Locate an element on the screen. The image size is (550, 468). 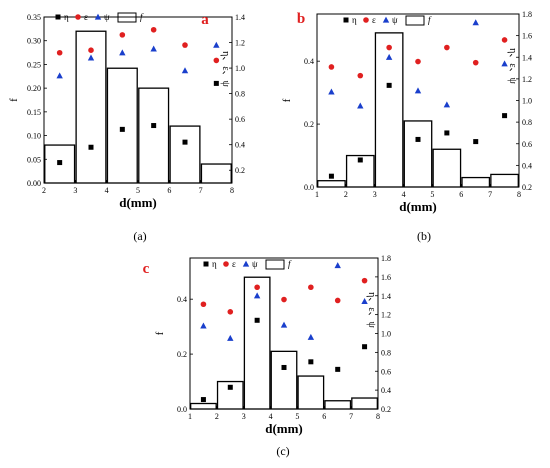
legend-label-f: f is located at coordinates (290, 264).